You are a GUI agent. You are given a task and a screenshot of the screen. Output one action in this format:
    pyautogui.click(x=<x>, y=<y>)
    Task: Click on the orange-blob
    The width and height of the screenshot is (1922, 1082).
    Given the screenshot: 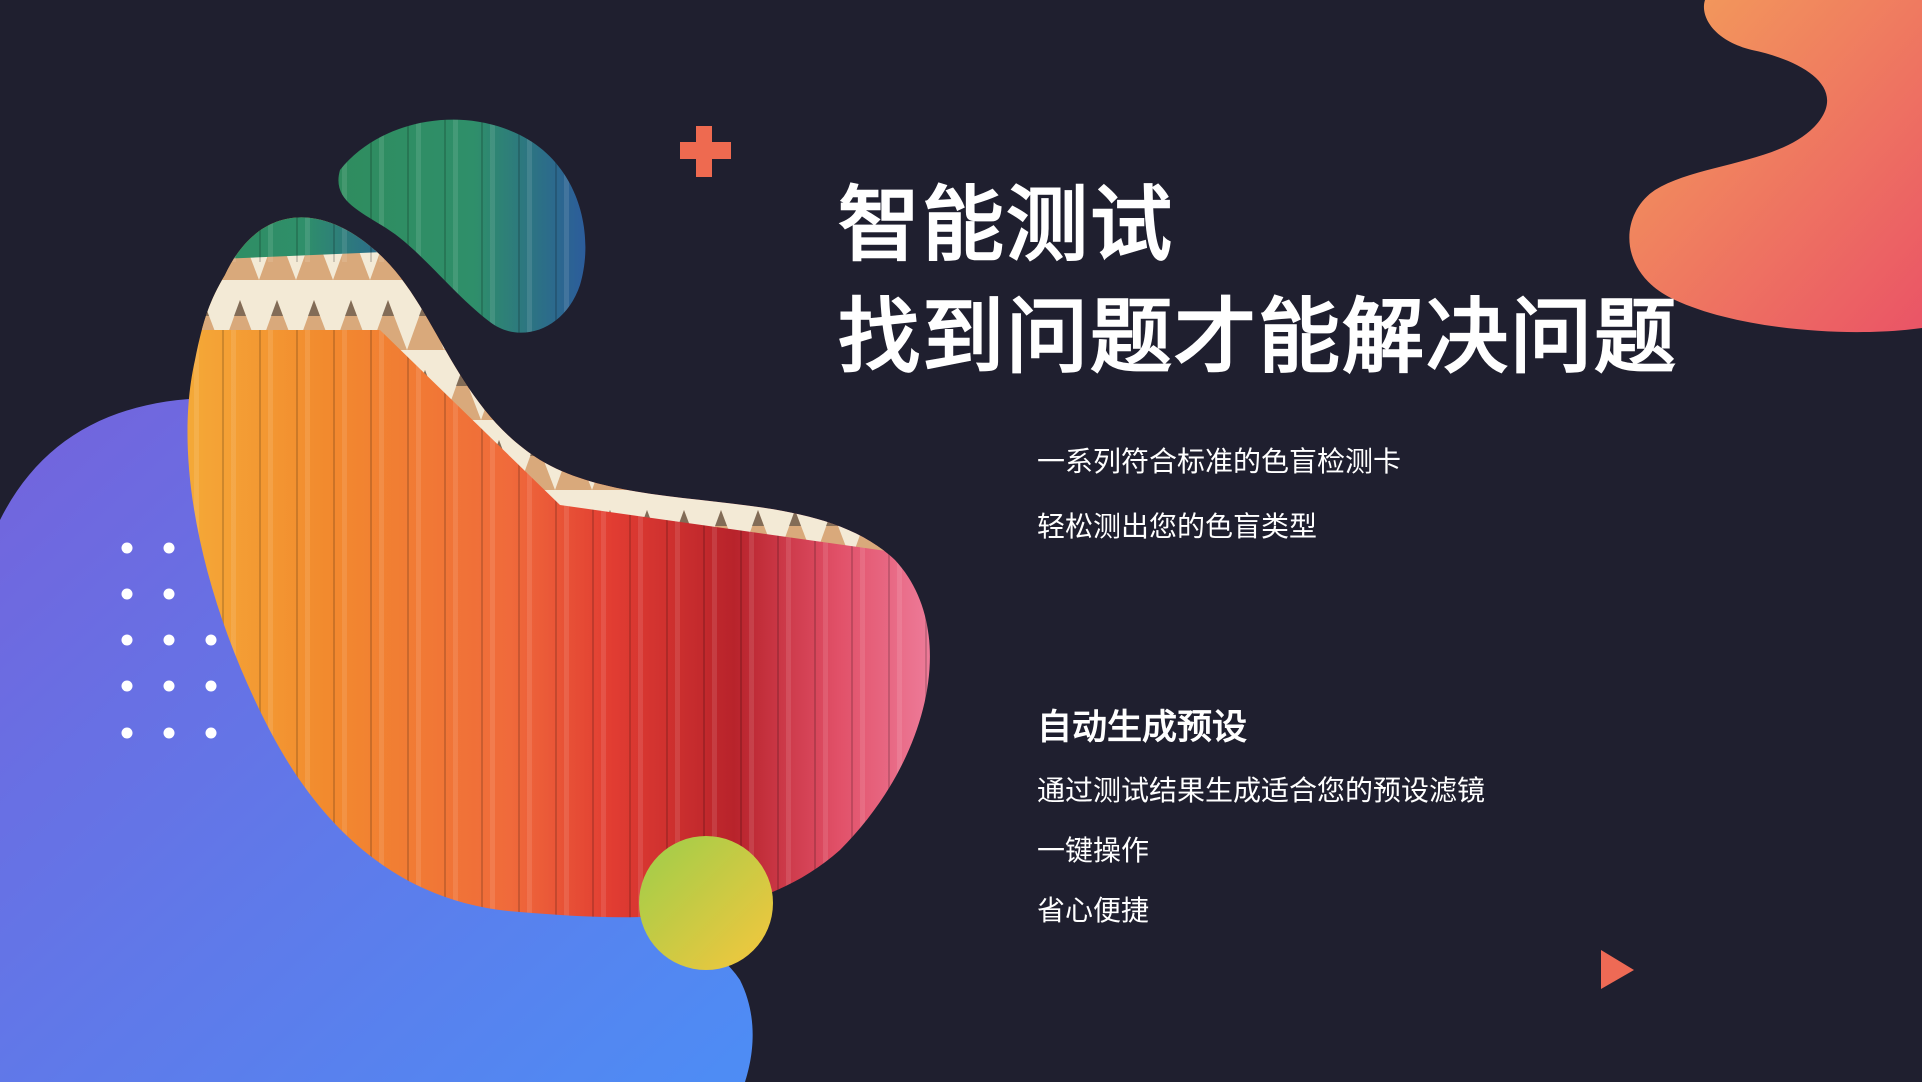 What is the action you would take?
    pyautogui.click(x=1775, y=166)
    